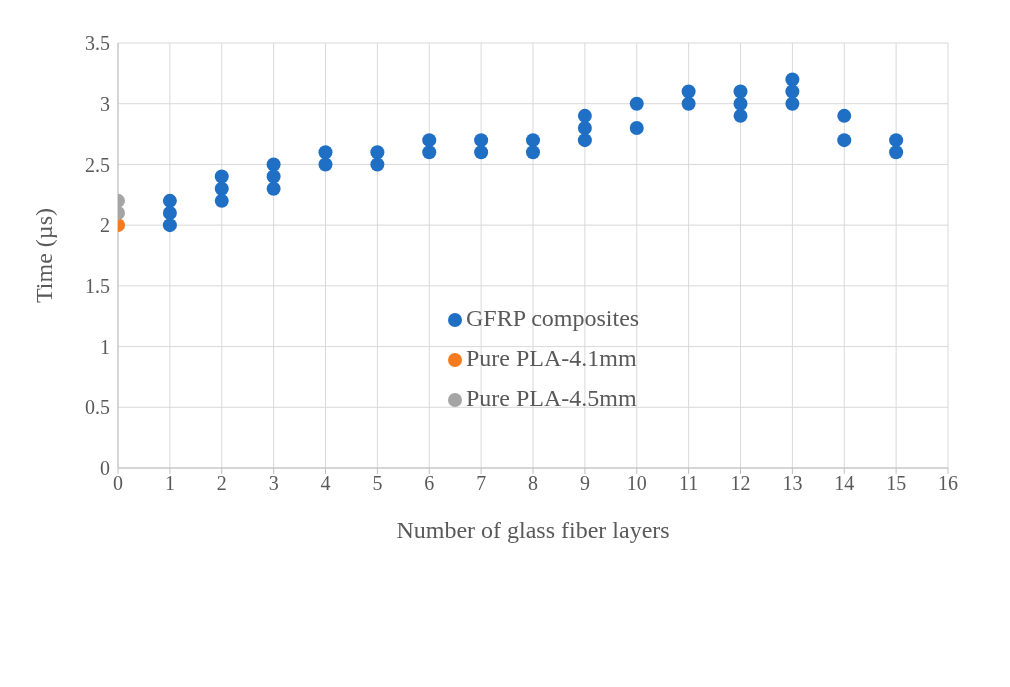 This screenshot has width=1010, height=687. What do you see at coordinates (584, 483) in the screenshot?
I see `x-tick-label: 9` at bounding box center [584, 483].